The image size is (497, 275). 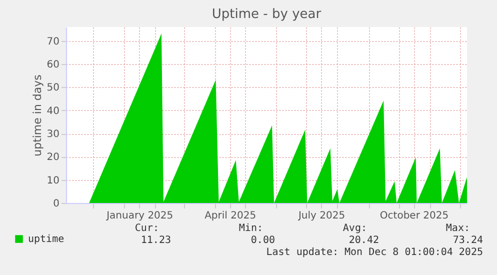 What do you see at coordinates (250, 228) in the screenshot?
I see `text: Min:` at bounding box center [250, 228].